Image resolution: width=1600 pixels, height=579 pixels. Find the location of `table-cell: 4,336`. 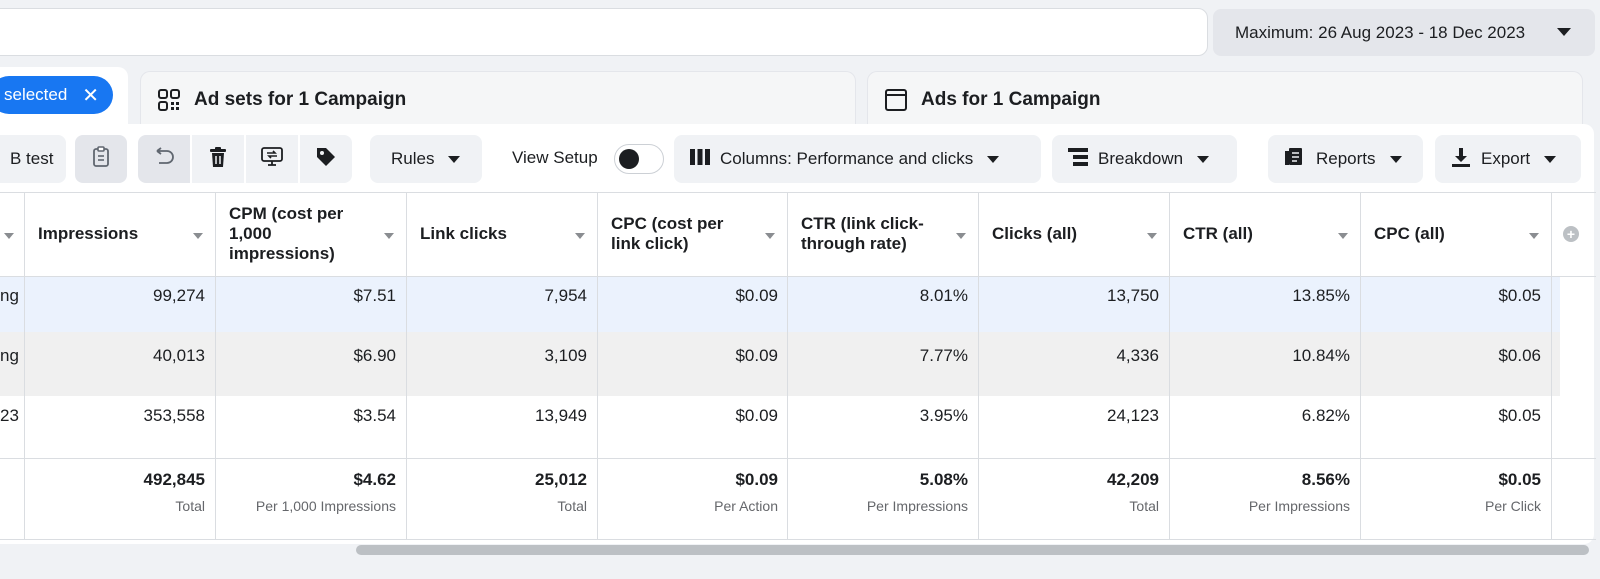

table-cell: 4,336 is located at coordinates (1137, 355).